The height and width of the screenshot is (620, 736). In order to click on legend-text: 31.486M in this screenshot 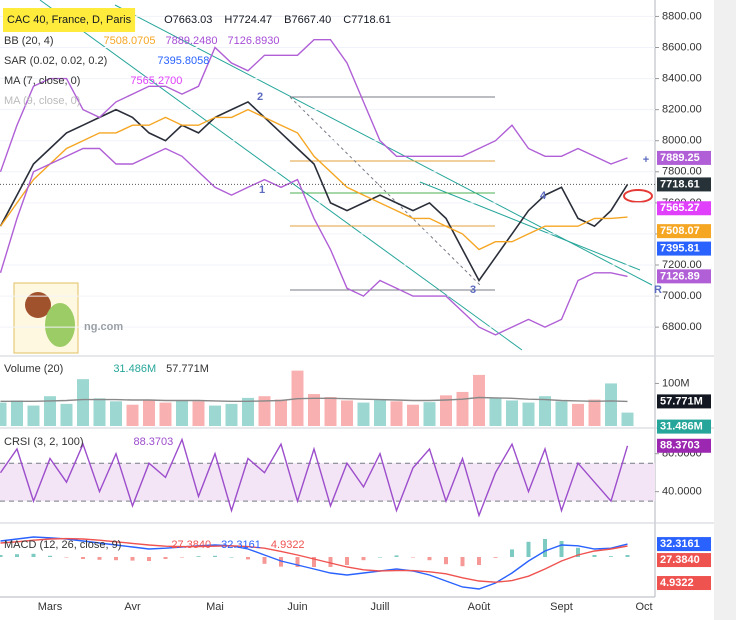, I will do `click(134, 369)`.